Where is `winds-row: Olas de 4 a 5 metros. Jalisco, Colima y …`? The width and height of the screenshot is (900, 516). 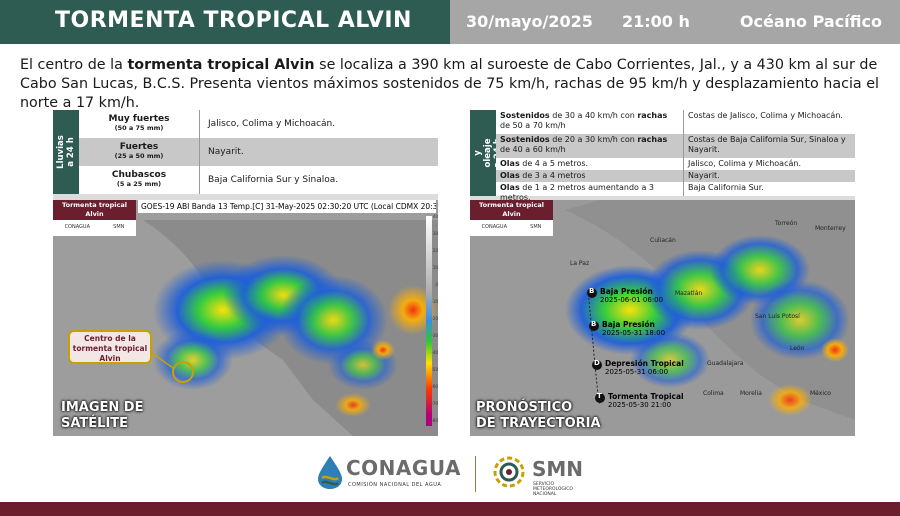 winds-row: Olas de 4 a 5 metros. Jalisco, Colima y … is located at coordinates (675, 164).